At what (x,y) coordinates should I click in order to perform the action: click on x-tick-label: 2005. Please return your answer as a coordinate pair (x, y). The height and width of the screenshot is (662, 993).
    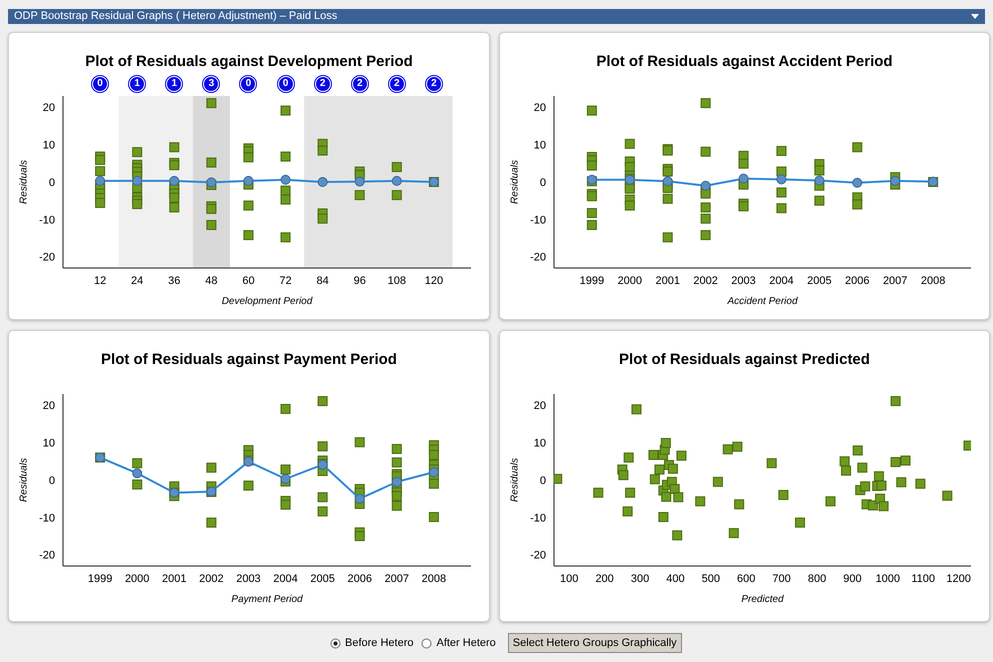
    Looking at the image, I should click on (819, 280).